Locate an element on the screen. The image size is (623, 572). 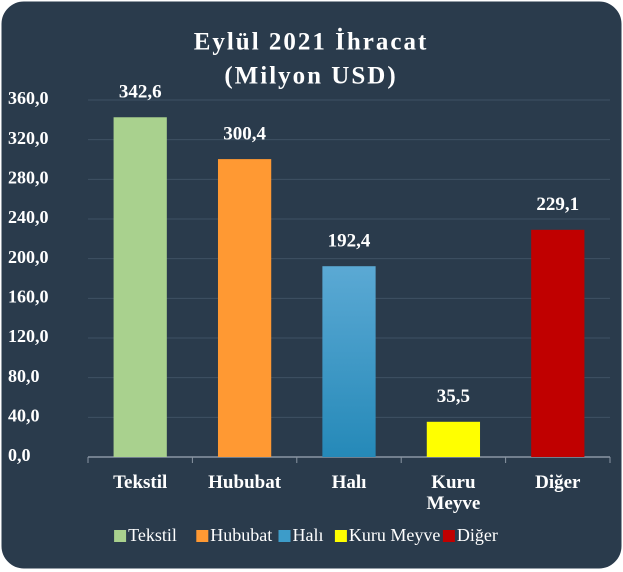
legend-label: Diğer is located at coordinates (477, 535).